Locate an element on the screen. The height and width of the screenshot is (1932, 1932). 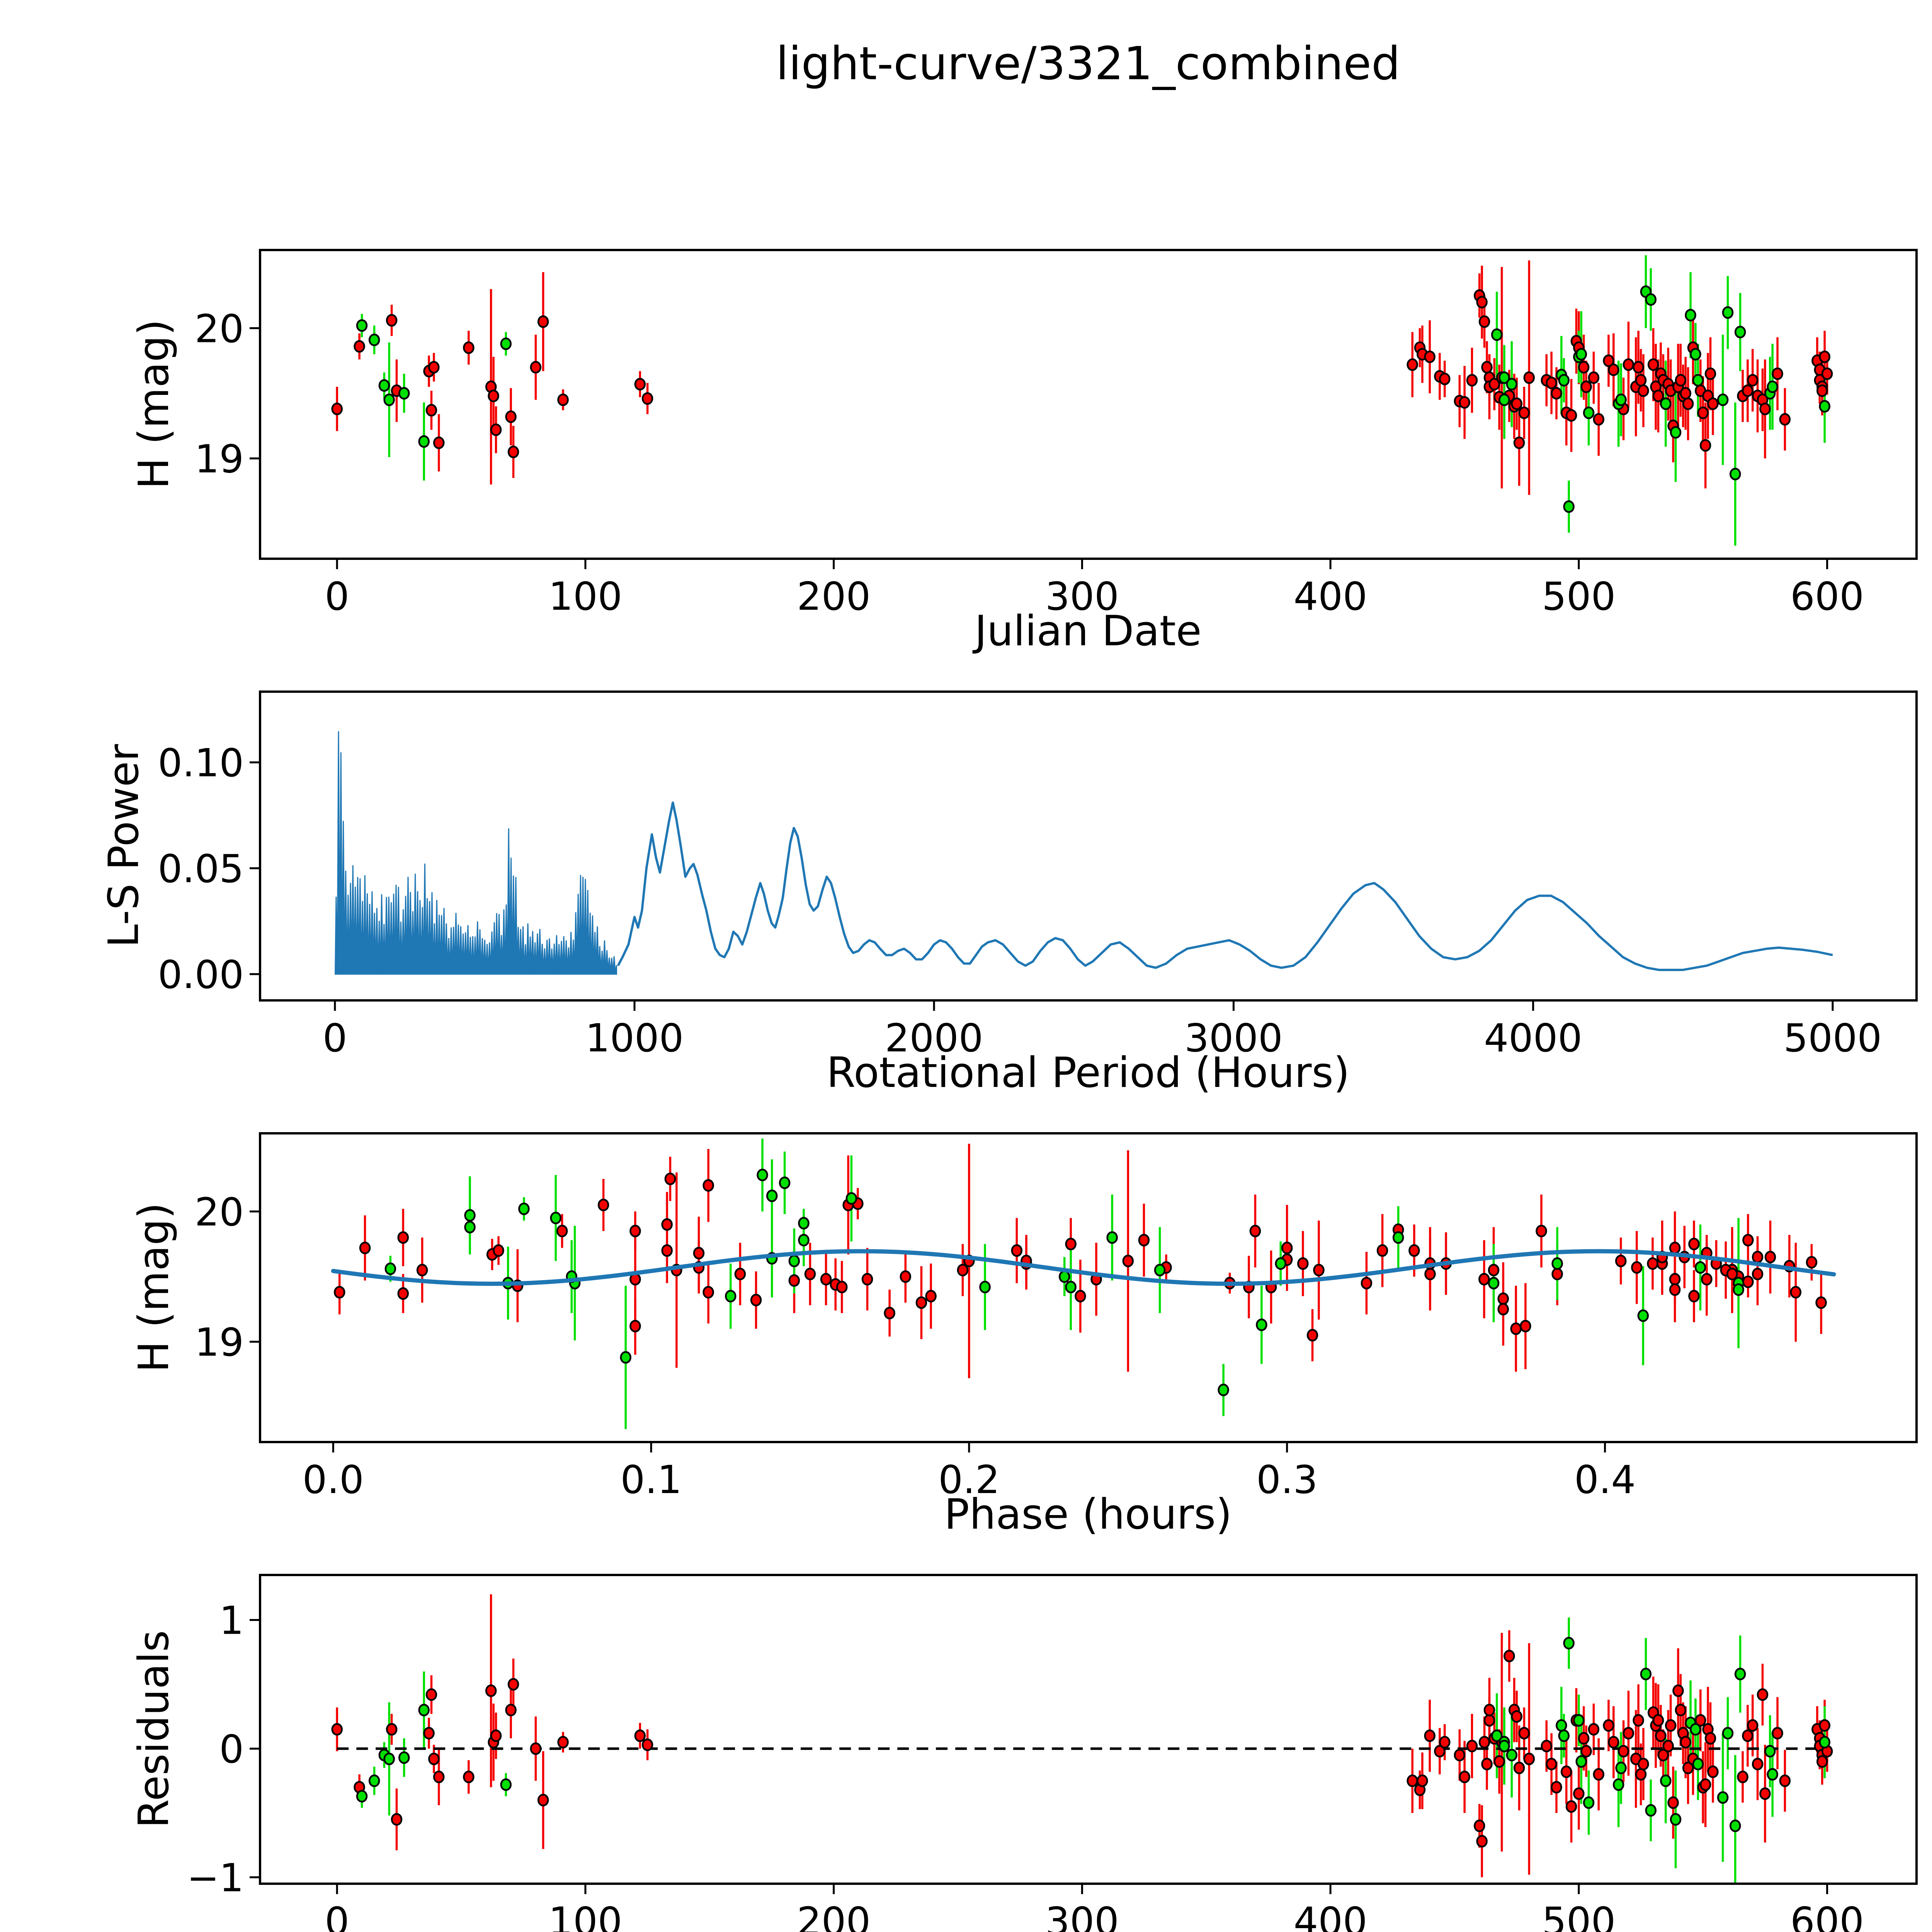
residuals-ylabel: Residuals is located at coordinates (154, 1729).